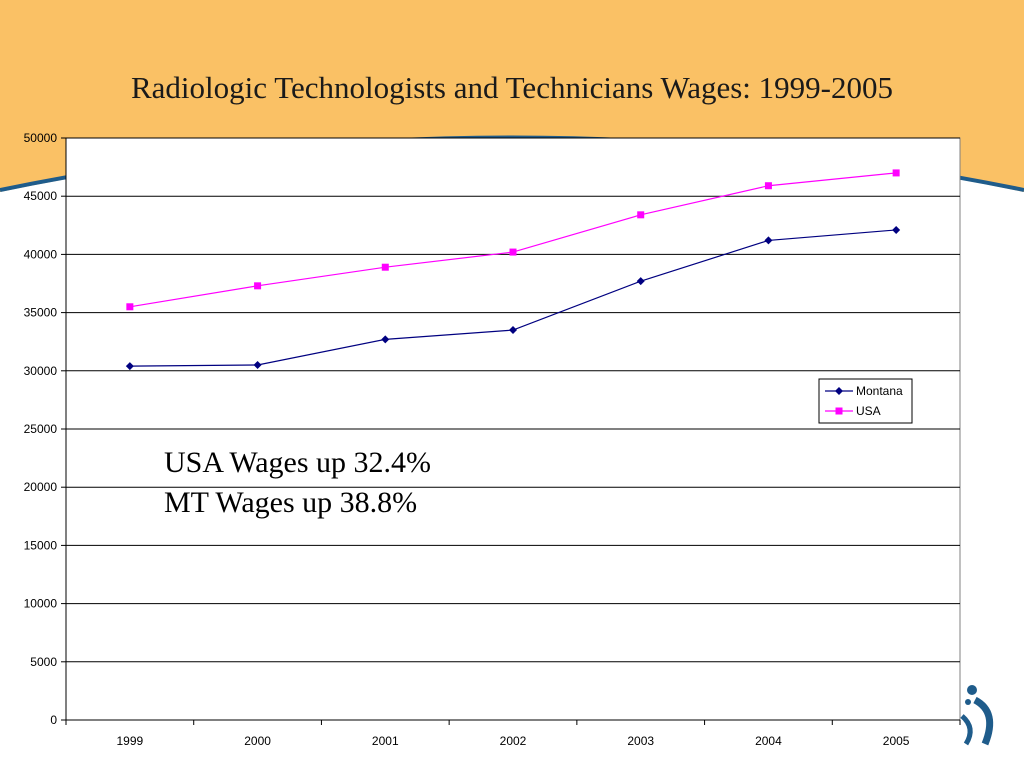 The height and width of the screenshot is (768, 1024). I want to click on annotation-usa-wages: USA Wages up 32.4%, so click(298, 462).